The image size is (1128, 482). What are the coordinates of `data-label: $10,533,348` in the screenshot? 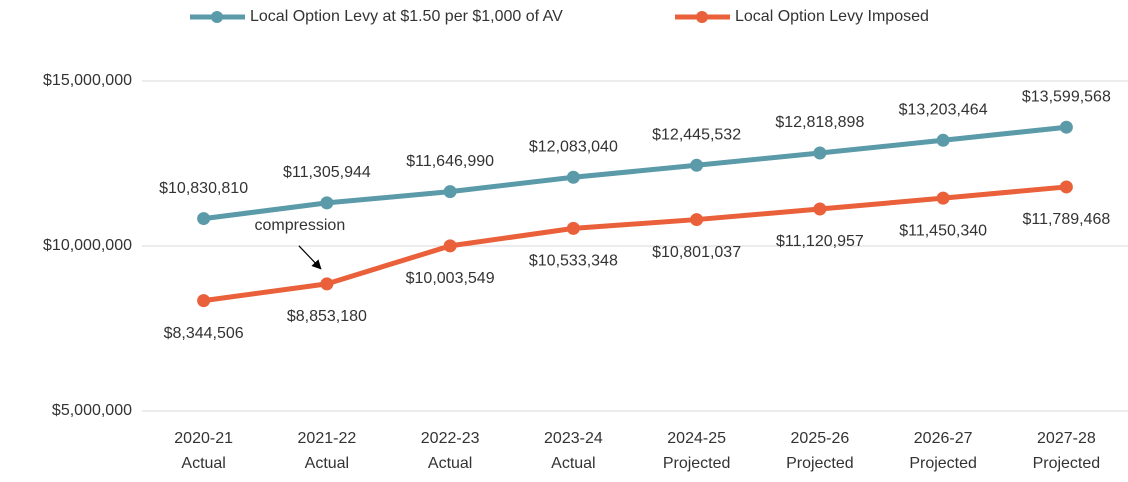 It's located at (573, 261).